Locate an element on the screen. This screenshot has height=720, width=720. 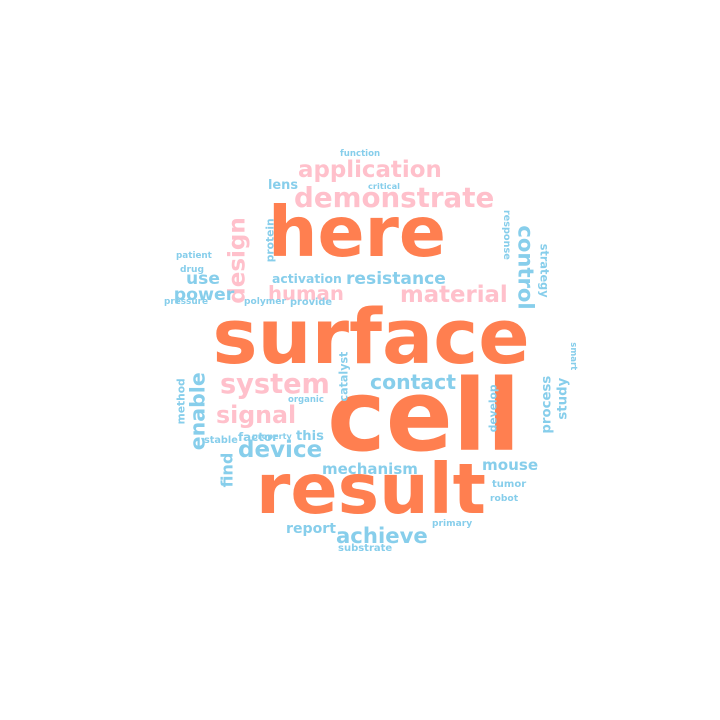
word-control: control is located at coordinates (526, 267).